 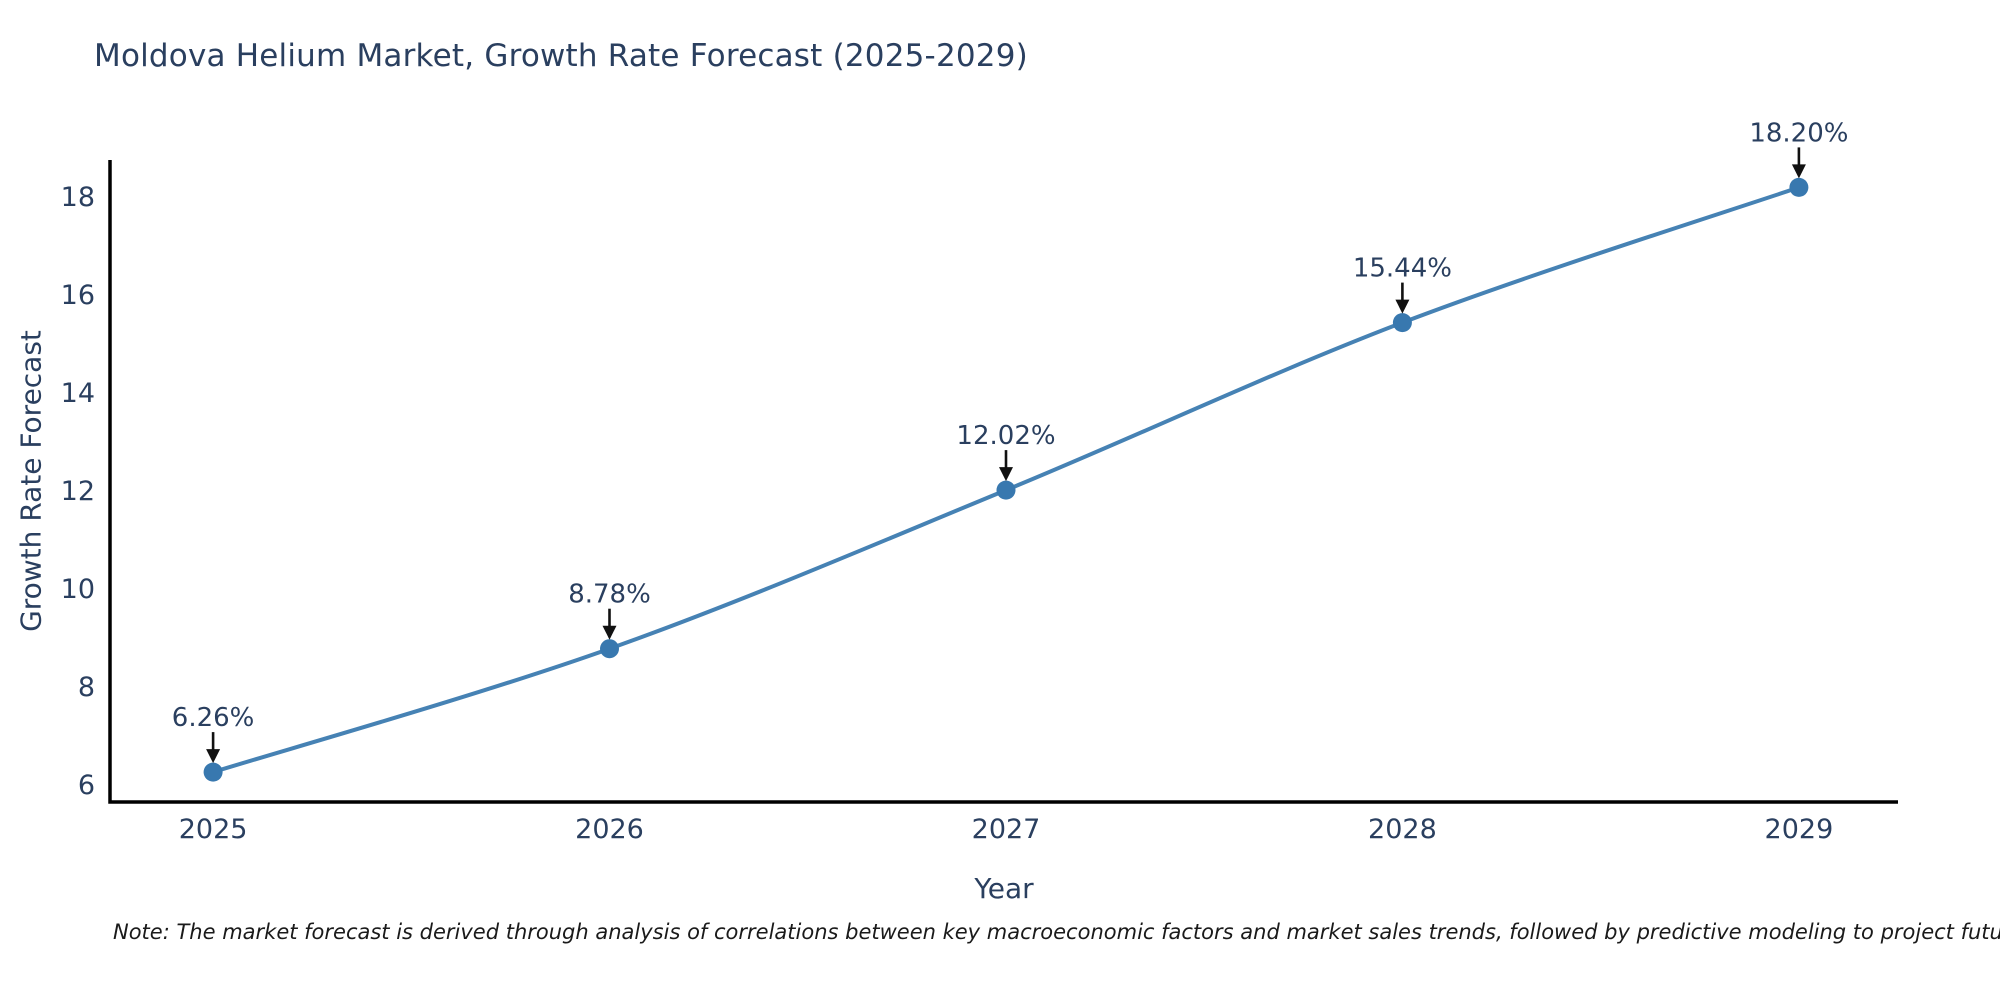 I want to click on y-tick-label: 10, so click(x=78, y=589).